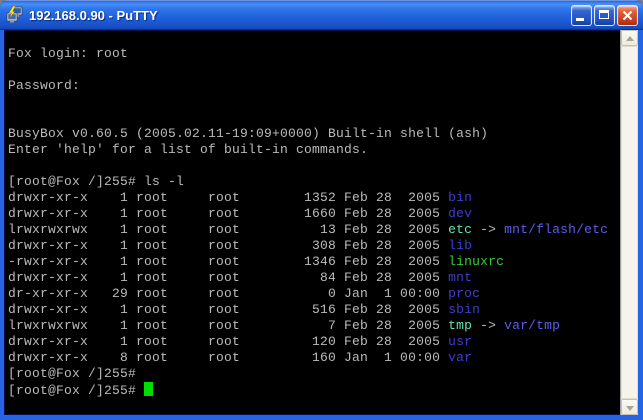  I want to click on terminal-text-segment: usr, so click(460, 341).